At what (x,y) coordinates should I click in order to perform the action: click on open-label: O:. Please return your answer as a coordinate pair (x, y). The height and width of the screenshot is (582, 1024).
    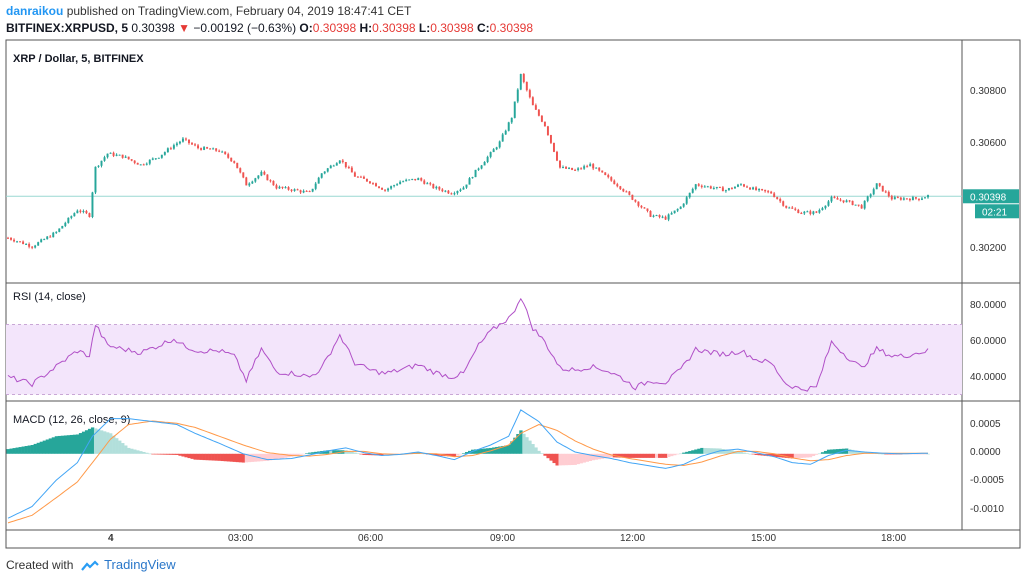
    Looking at the image, I should click on (306, 28).